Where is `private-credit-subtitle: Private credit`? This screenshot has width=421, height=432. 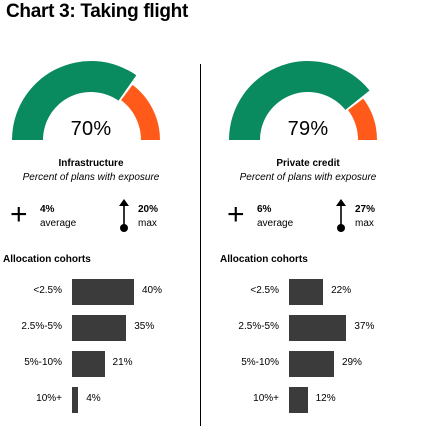
private-credit-subtitle: Private credit is located at coordinates (308, 163).